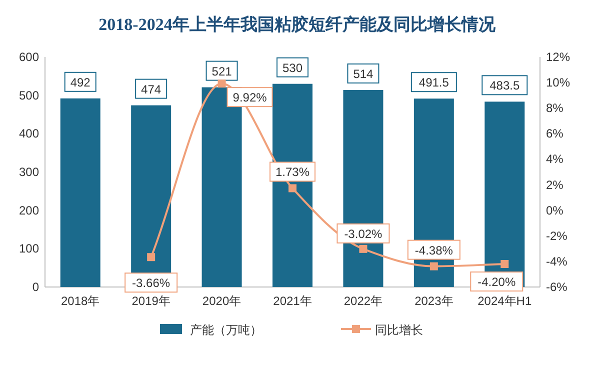  I want to click on x-tick-label: 2020年, so click(222, 301).